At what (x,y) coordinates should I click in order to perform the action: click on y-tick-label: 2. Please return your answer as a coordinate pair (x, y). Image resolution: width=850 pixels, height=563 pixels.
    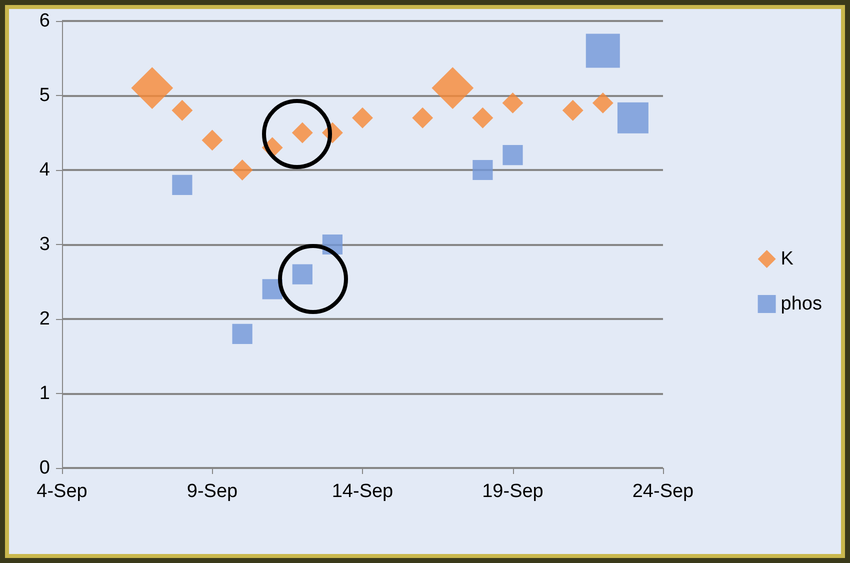
    Looking at the image, I should click on (44, 319).